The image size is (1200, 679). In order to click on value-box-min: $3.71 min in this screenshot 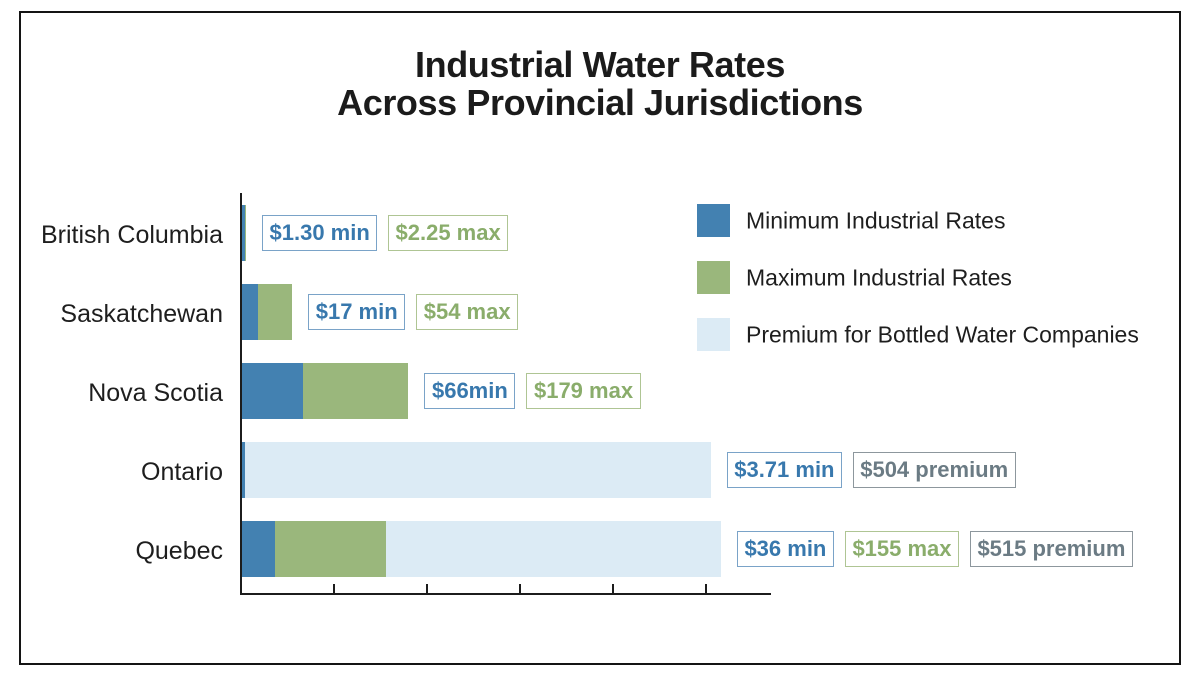, I will do `click(784, 470)`.